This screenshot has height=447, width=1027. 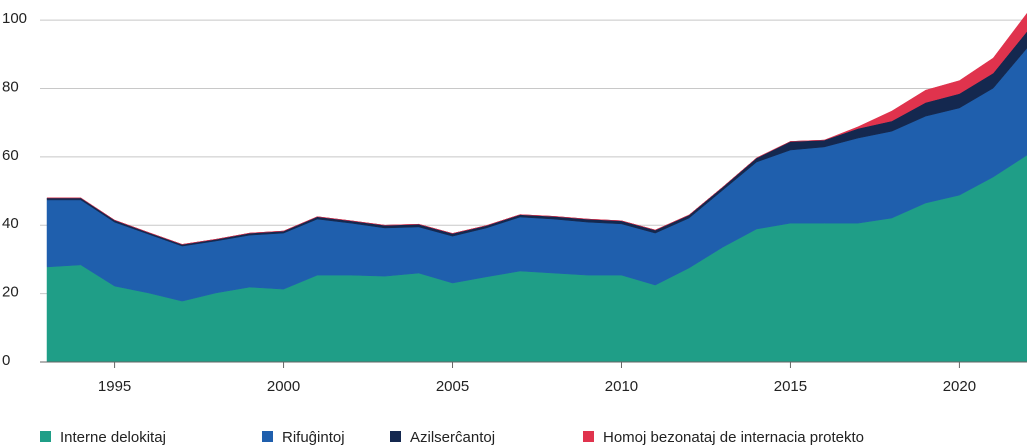 What do you see at coordinates (452, 437) in the screenshot?
I see `legend-label: Azilserĉantoj` at bounding box center [452, 437].